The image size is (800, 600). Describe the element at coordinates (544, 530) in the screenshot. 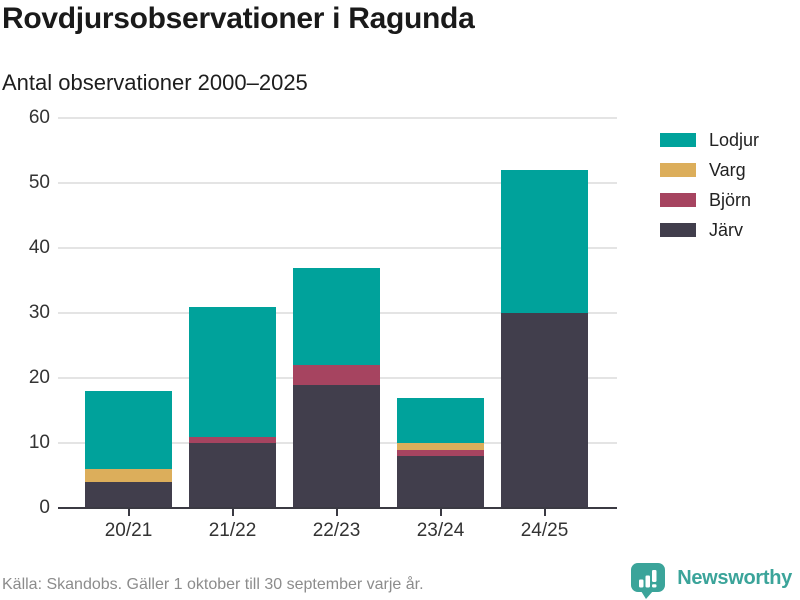

I see `x-tick-label: 24/25` at that location.